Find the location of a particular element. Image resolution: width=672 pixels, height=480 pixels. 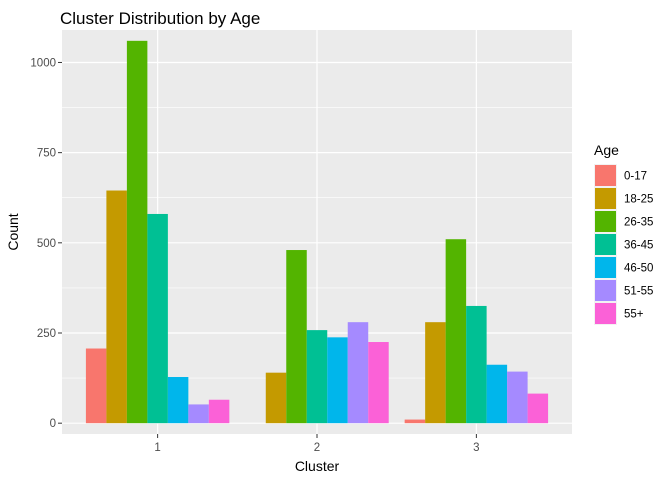

x-tick-label: 3 is located at coordinates (476, 448).